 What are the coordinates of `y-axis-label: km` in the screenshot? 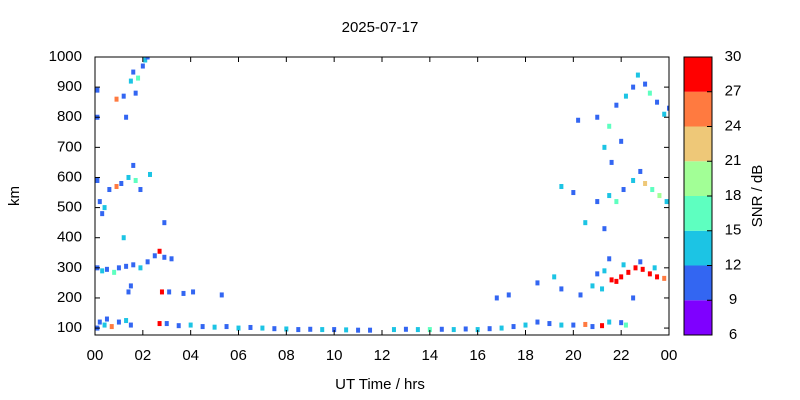 It's located at (14, 196).